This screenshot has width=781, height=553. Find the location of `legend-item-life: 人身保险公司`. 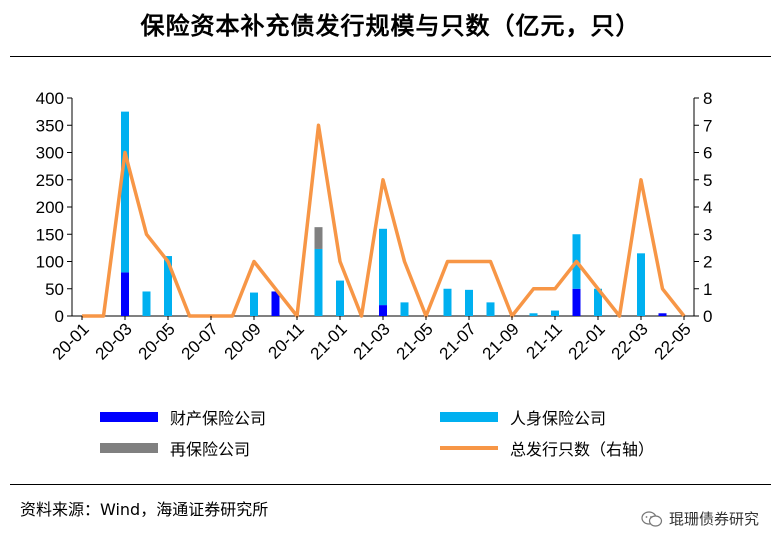

legend-item-life: 人身保险公司 is located at coordinates (523, 417).